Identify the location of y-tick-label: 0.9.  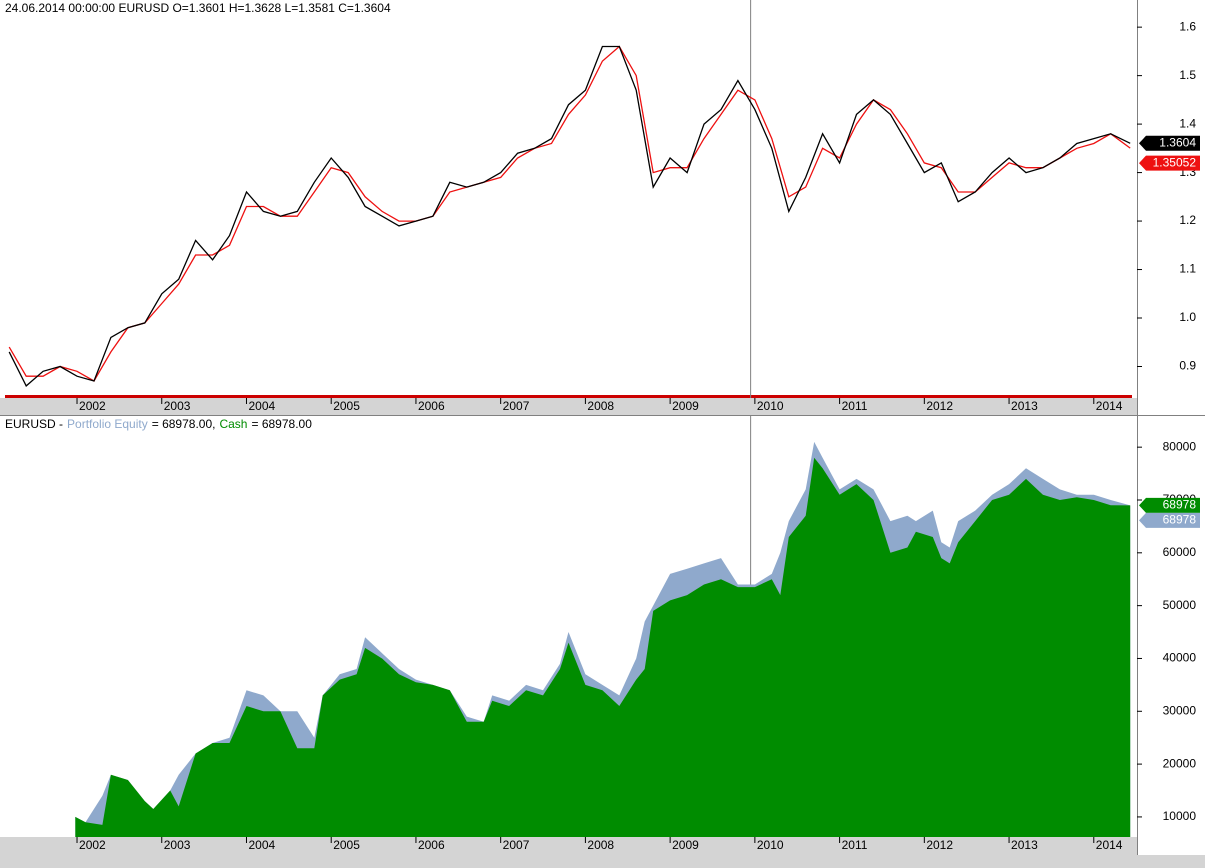
(1187, 366).